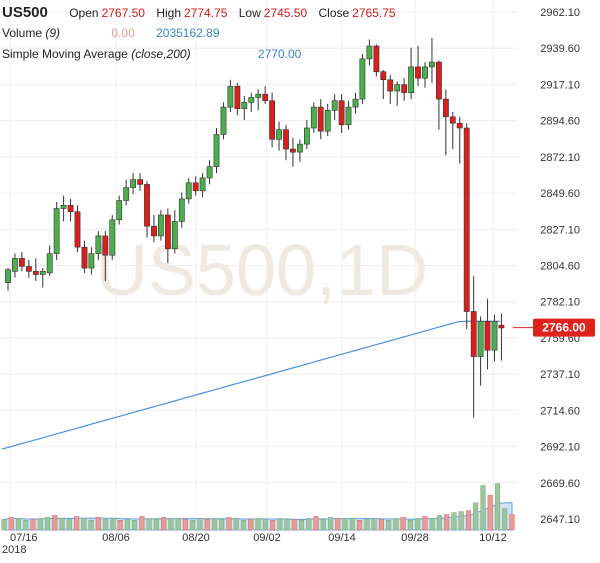  I want to click on y-tick-label: 2714.60, so click(560, 411).